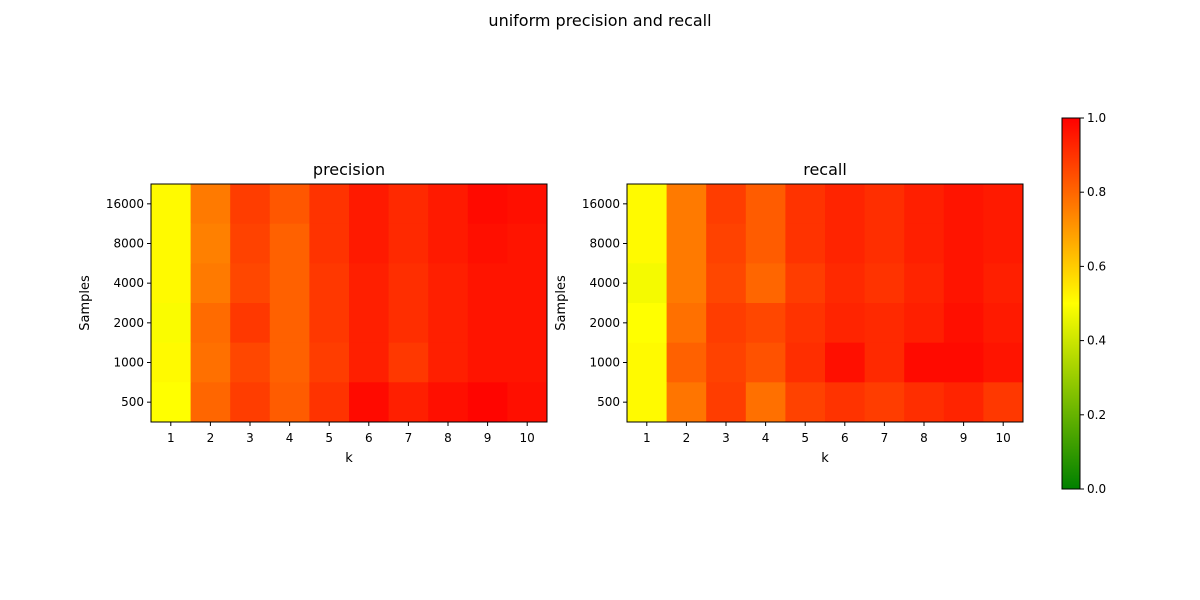 This screenshot has height=600, width=1200. Describe the element at coordinates (825, 458) in the screenshot. I see `x-axis-label: k` at that location.